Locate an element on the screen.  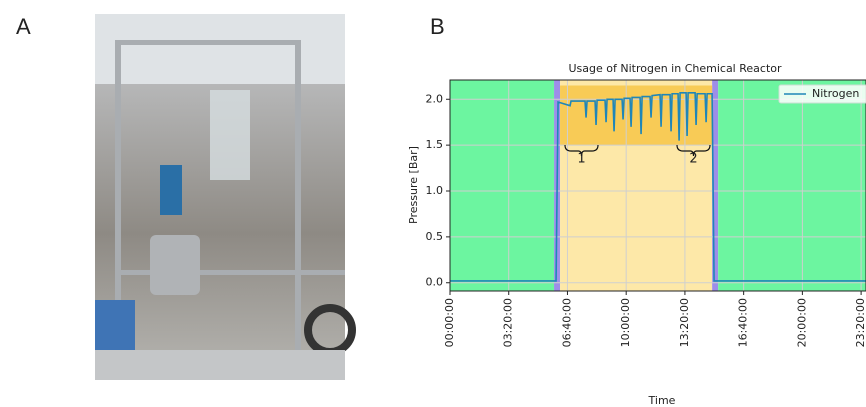
chart-title: Usage of Nitrogen in Chemical Reactor is located at coordinates (675, 68).